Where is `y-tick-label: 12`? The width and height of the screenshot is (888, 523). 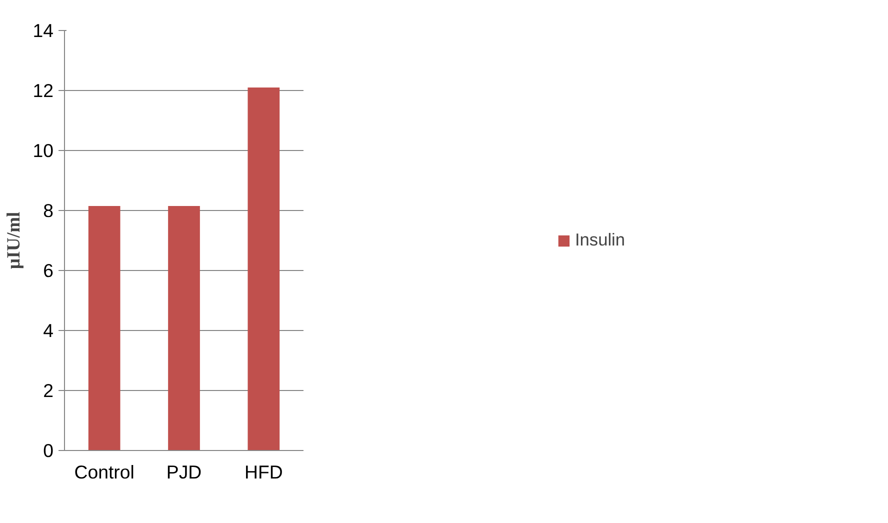 y-tick-label: 12 is located at coordinates (43, 90).